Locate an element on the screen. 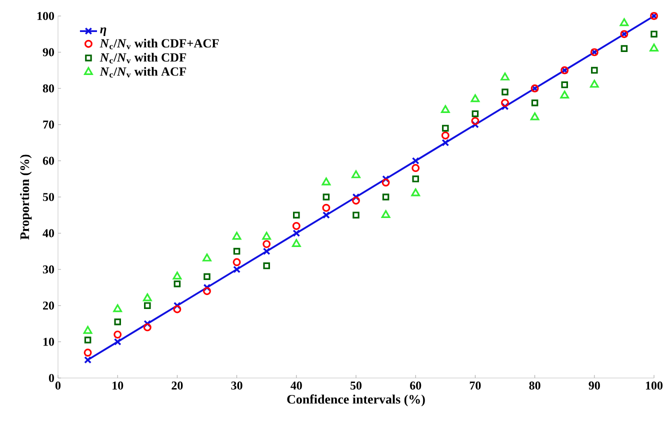 Image resolution: width=669 pixels, height=432 pixels. y-tick-label: 10 is located at coordinates (48, 342).